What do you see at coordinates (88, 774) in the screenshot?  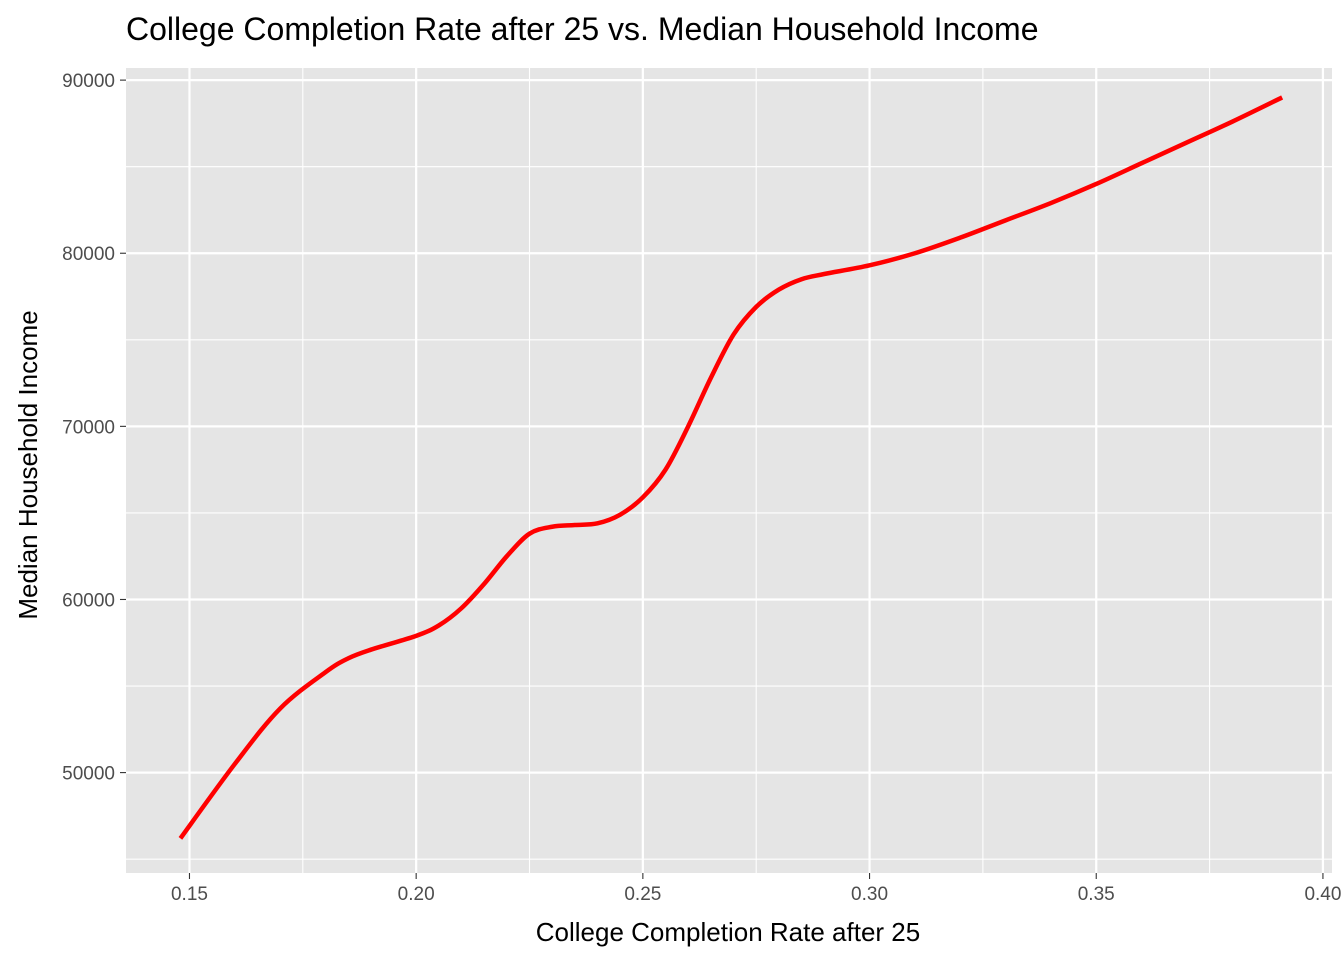 I see `y-tick-label: 50000` at bounding box center [88, 774].